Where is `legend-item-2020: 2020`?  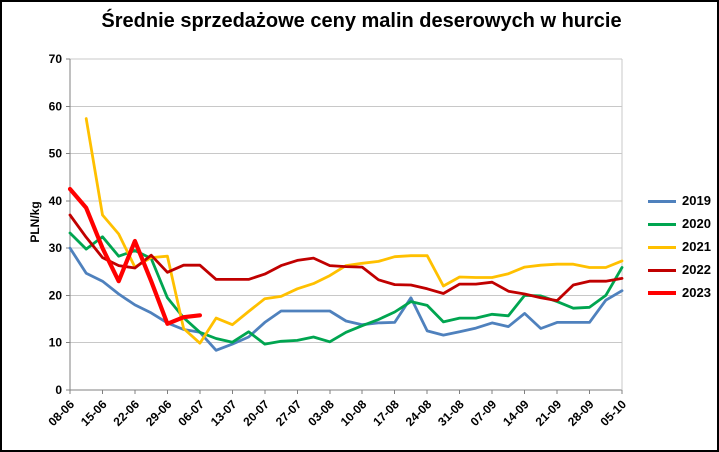
legend-item-2020: 2020 is located at coordinates (679, 224).